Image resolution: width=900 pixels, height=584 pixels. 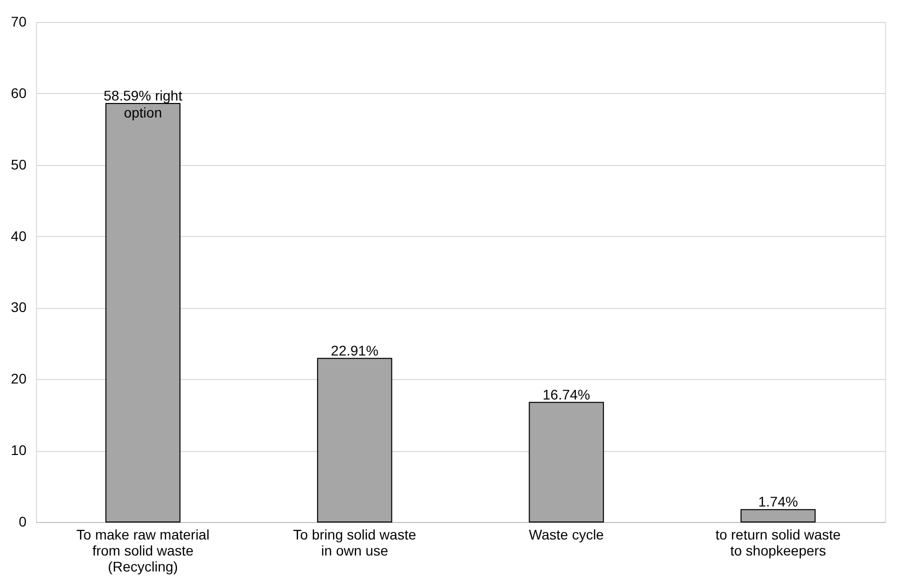 What do you see at coordinates (18, 378) in the screenshot?
I see `y-tick-label: 20` at bounding box center [18, 378].